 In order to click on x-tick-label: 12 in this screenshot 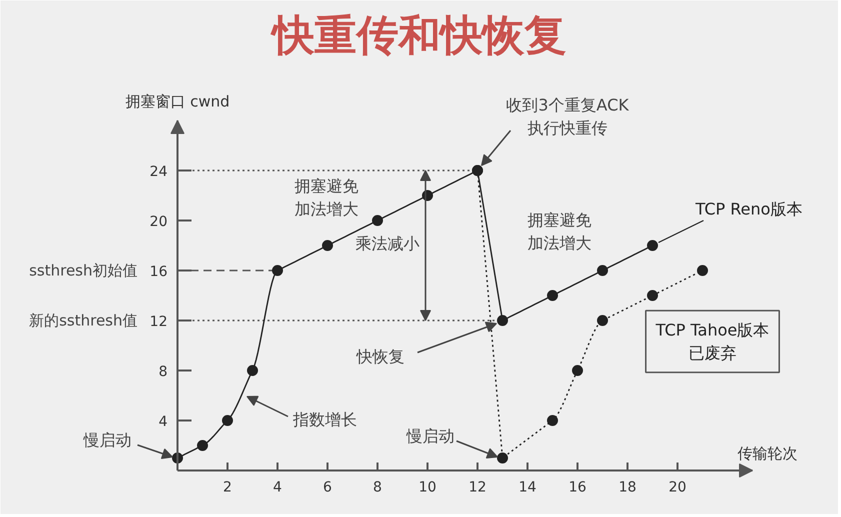, I will do `click(477, 488)`.